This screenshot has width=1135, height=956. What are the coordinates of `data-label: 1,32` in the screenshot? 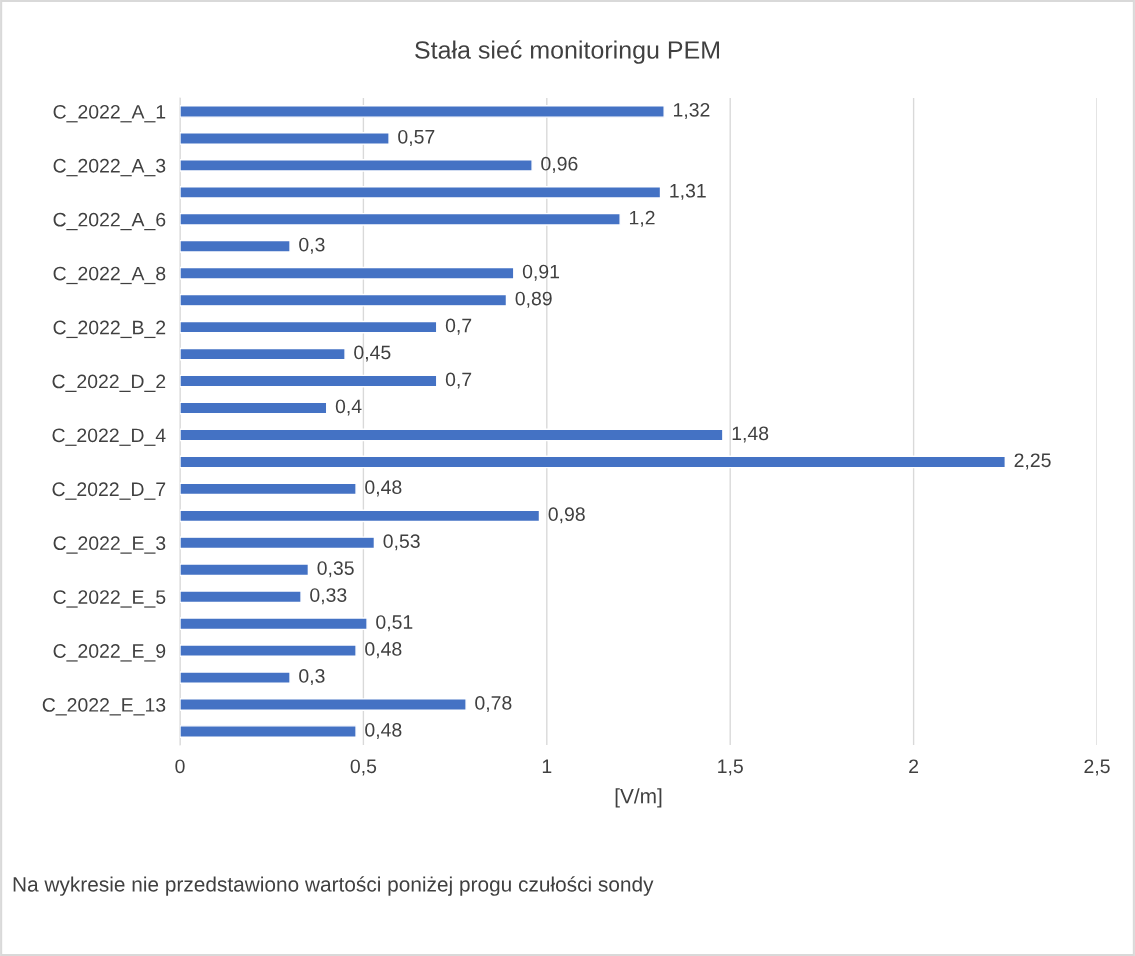 It's located at (691, 110).